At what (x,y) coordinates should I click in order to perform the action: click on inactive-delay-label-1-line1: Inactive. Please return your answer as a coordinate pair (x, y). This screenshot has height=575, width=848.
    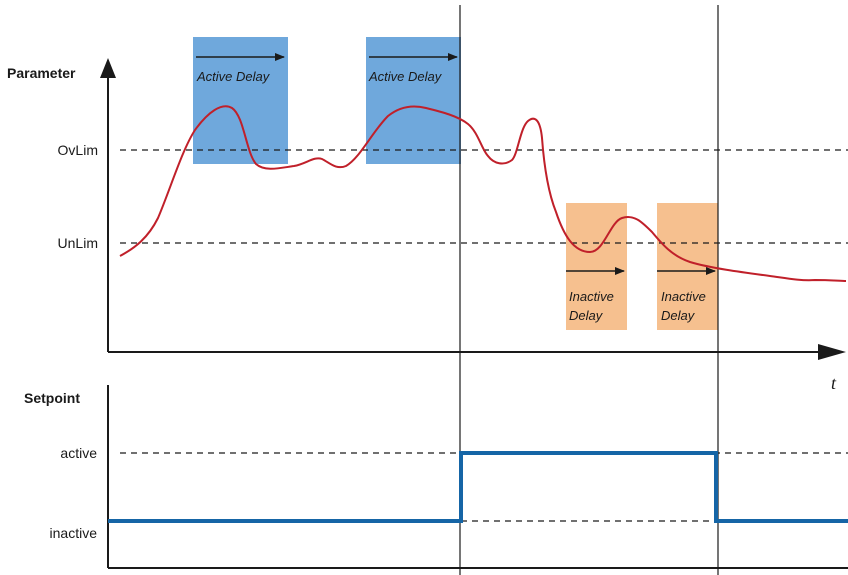
    Looking at the image, I should click on (591, 296).